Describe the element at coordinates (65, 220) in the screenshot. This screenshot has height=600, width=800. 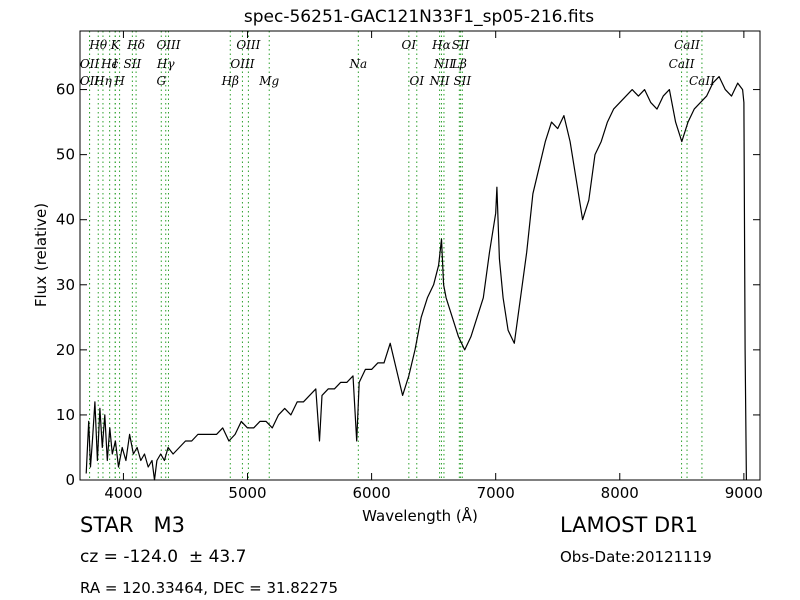
I see `y-tick-label: 40` at that location.